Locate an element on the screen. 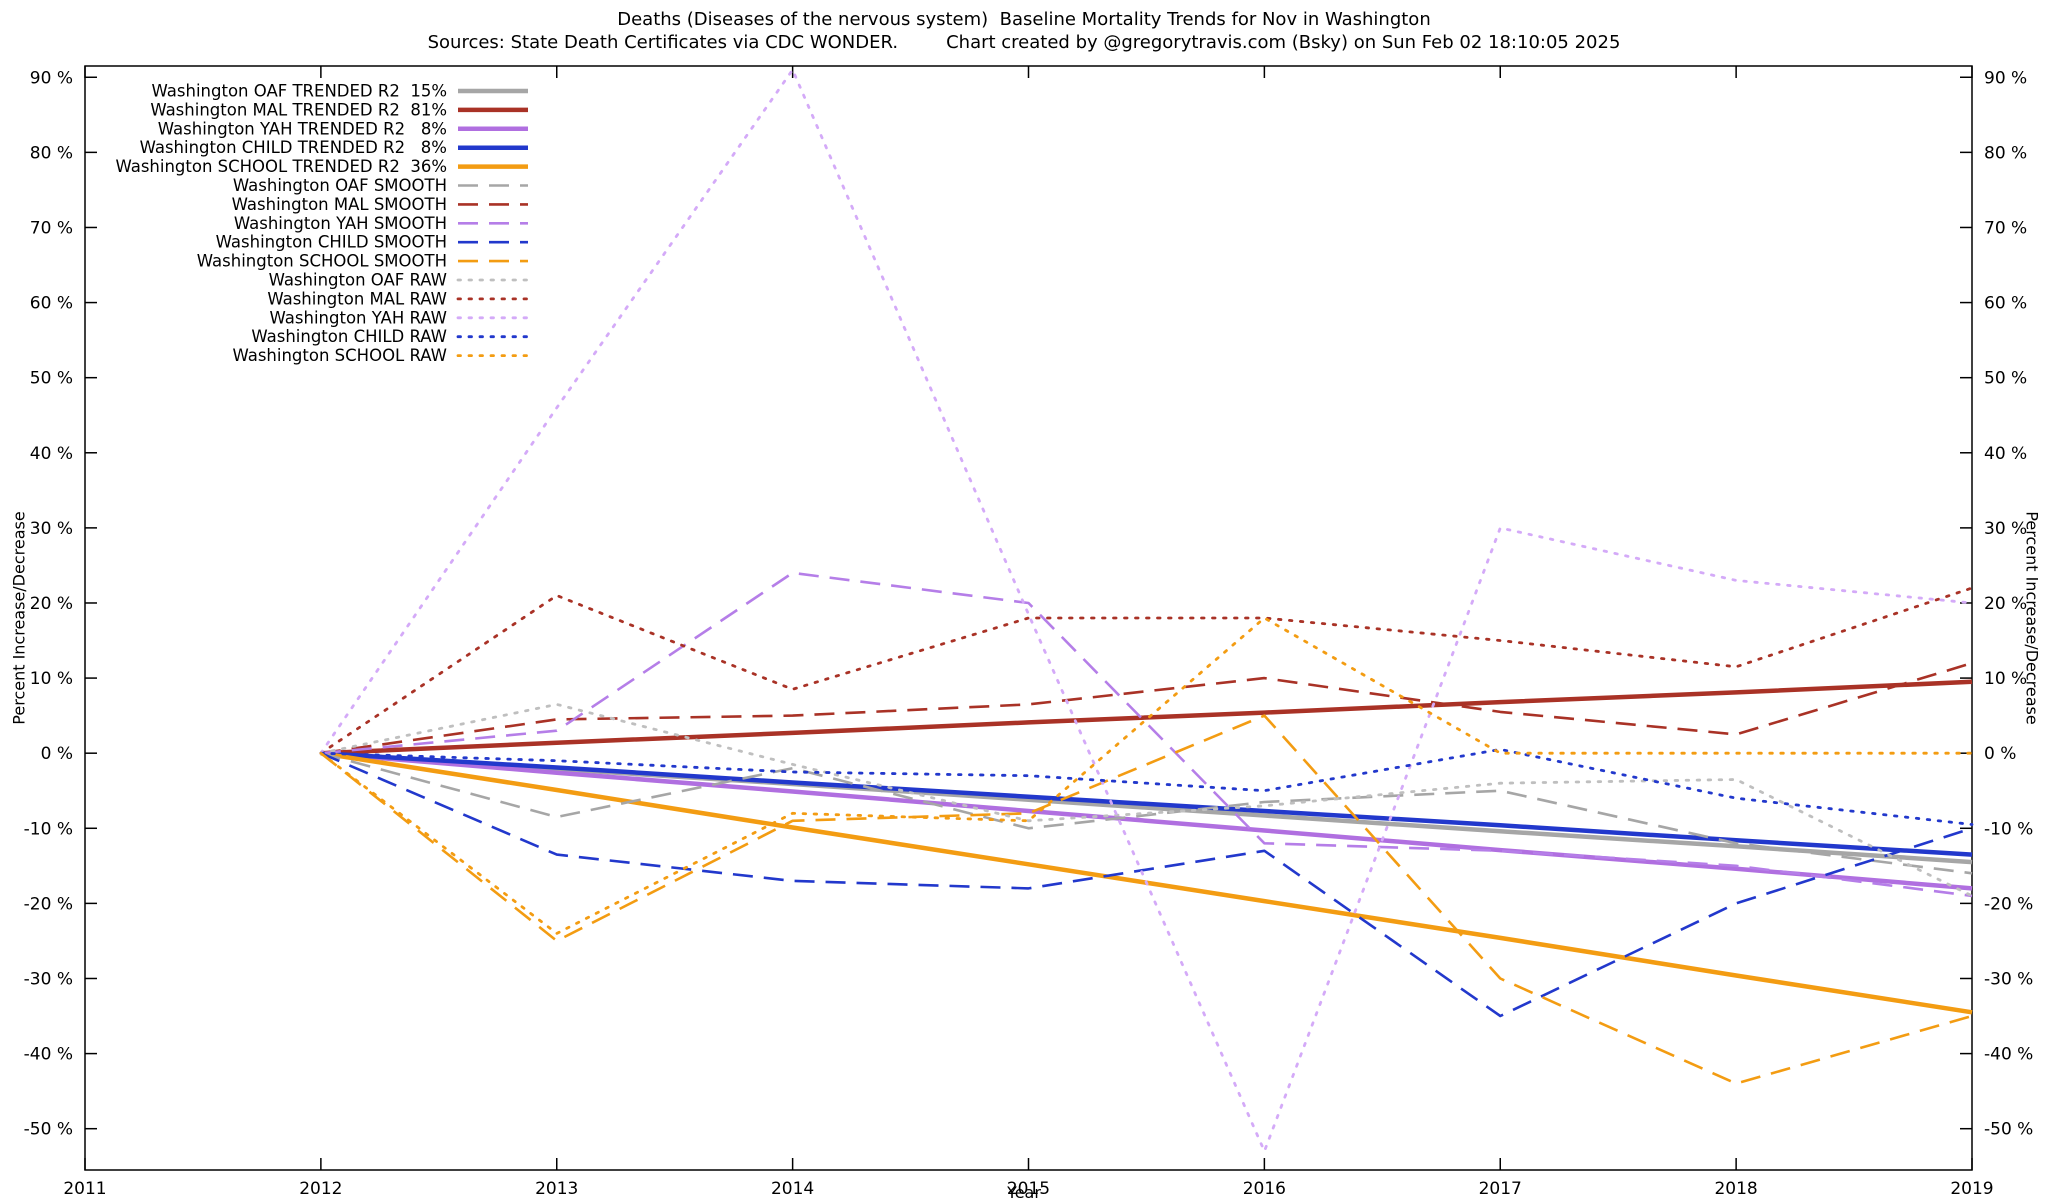 Image resolution: width=2048 pixels, height=1200 pixels. y-tick-label-left: 80 % is located at coordinates (51, 153).